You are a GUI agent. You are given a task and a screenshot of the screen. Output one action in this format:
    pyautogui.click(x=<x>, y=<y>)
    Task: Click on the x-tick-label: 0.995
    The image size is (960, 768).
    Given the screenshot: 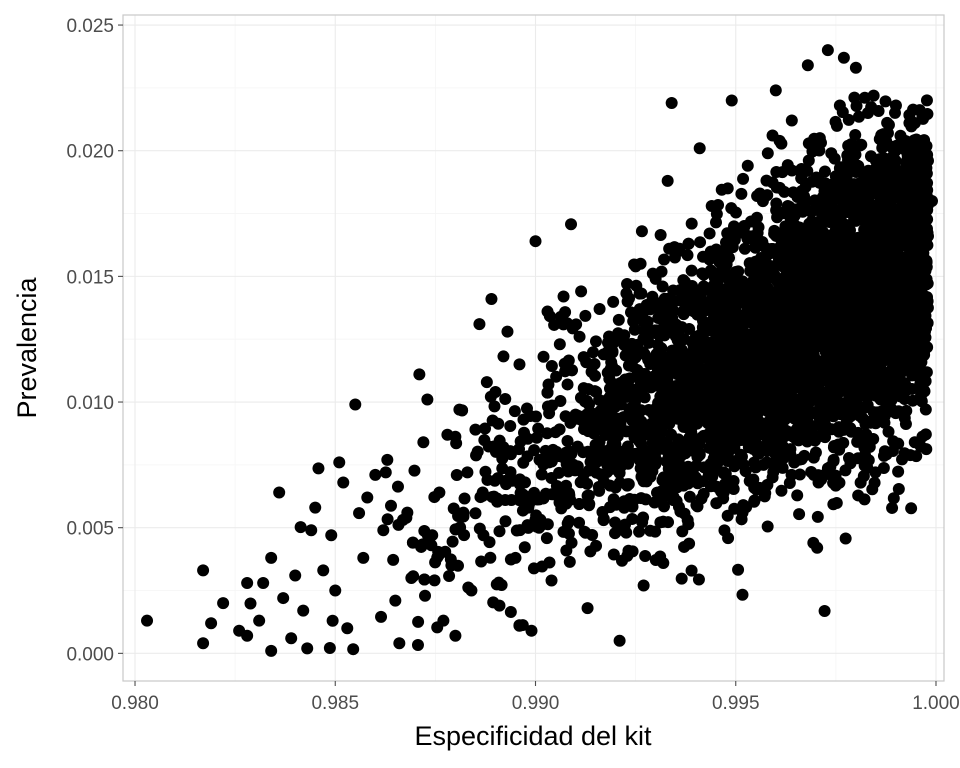 What is the action you would take?
    pyautogui.click(x=736, y=703)
    